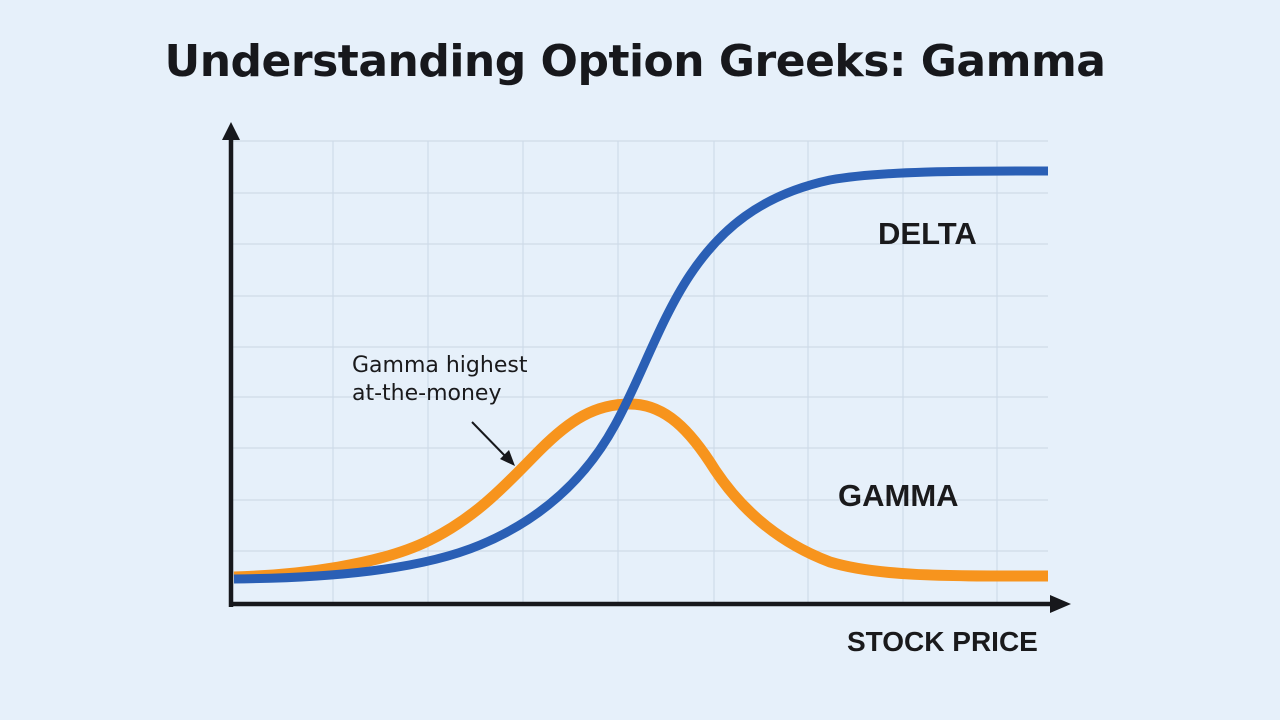 The image size is (1280, 720). What do you see at coordinates (427, 393) in the screenshot?
I see `annotation-line-2: at-the-money` at bounding box center [427, 393].